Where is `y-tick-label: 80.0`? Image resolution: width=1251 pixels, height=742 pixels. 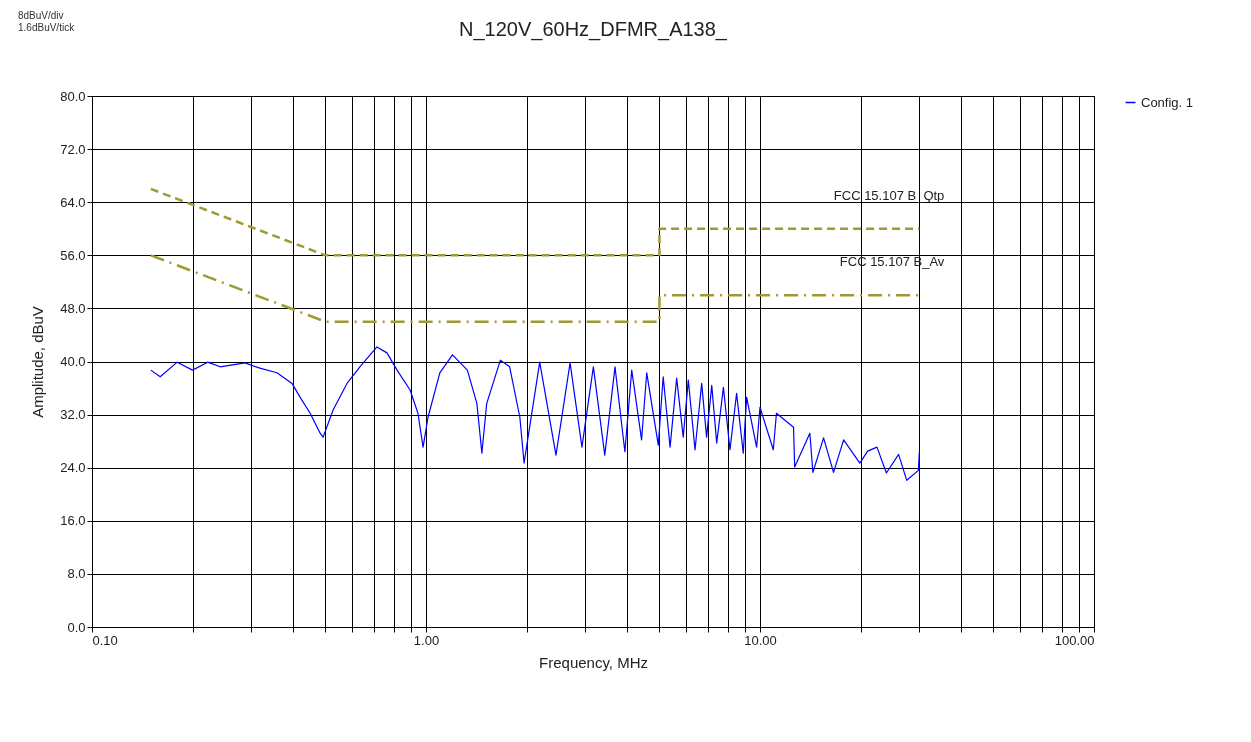
y-tick-label: 80.0 is located at coordinates (73, 96).